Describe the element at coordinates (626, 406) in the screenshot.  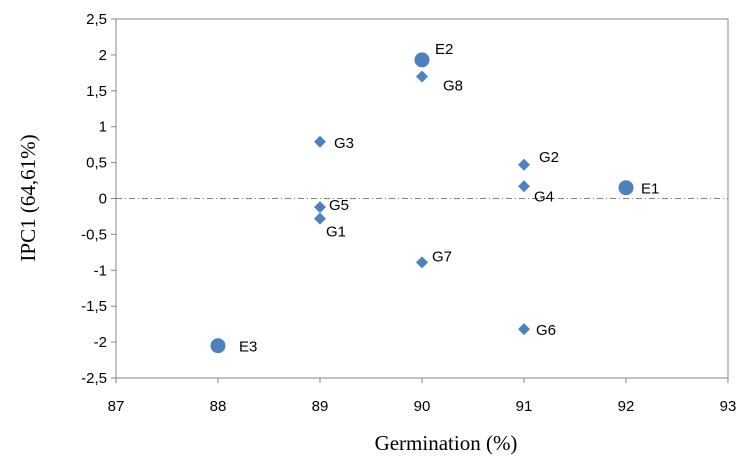
I see `x-tick-label: 92` at that location.